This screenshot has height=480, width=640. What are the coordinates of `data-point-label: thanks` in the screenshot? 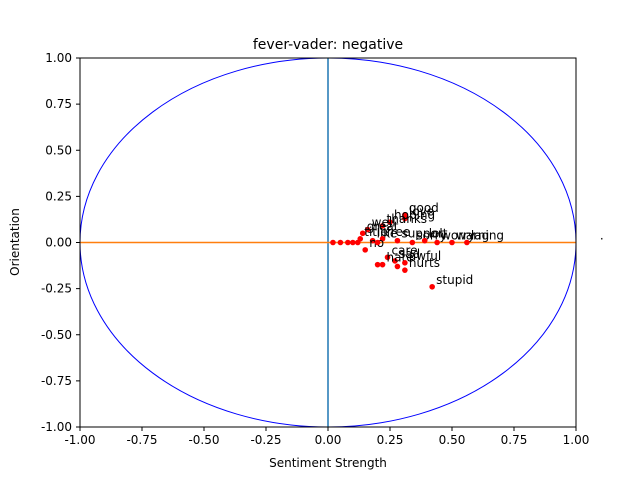 It's located at (407, 219).